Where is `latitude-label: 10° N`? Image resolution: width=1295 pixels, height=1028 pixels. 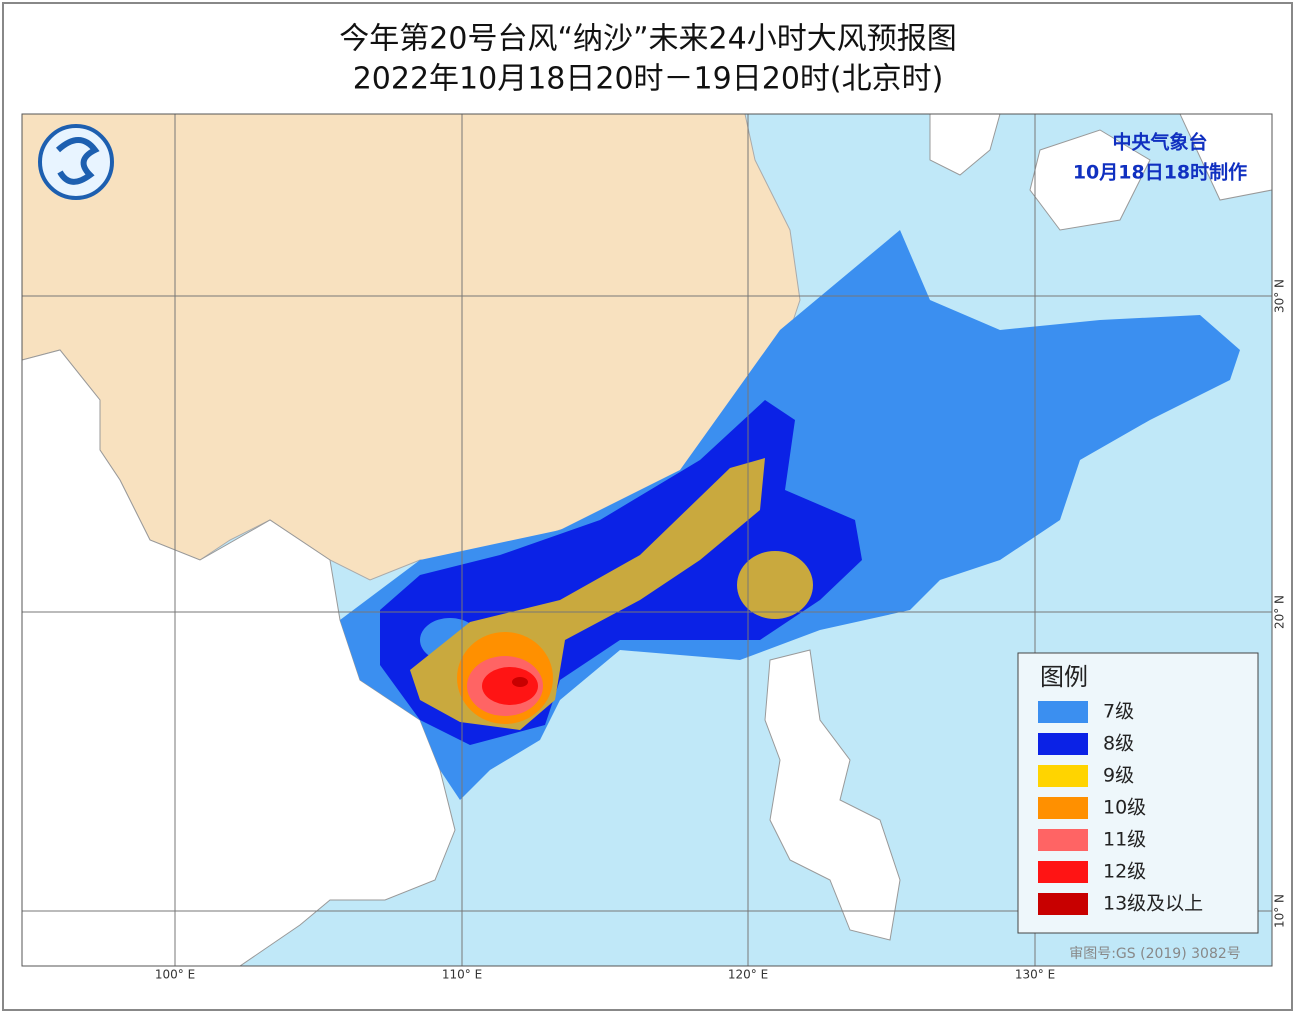 latitude-label: 10° N is located at coordinates (1280, 911).